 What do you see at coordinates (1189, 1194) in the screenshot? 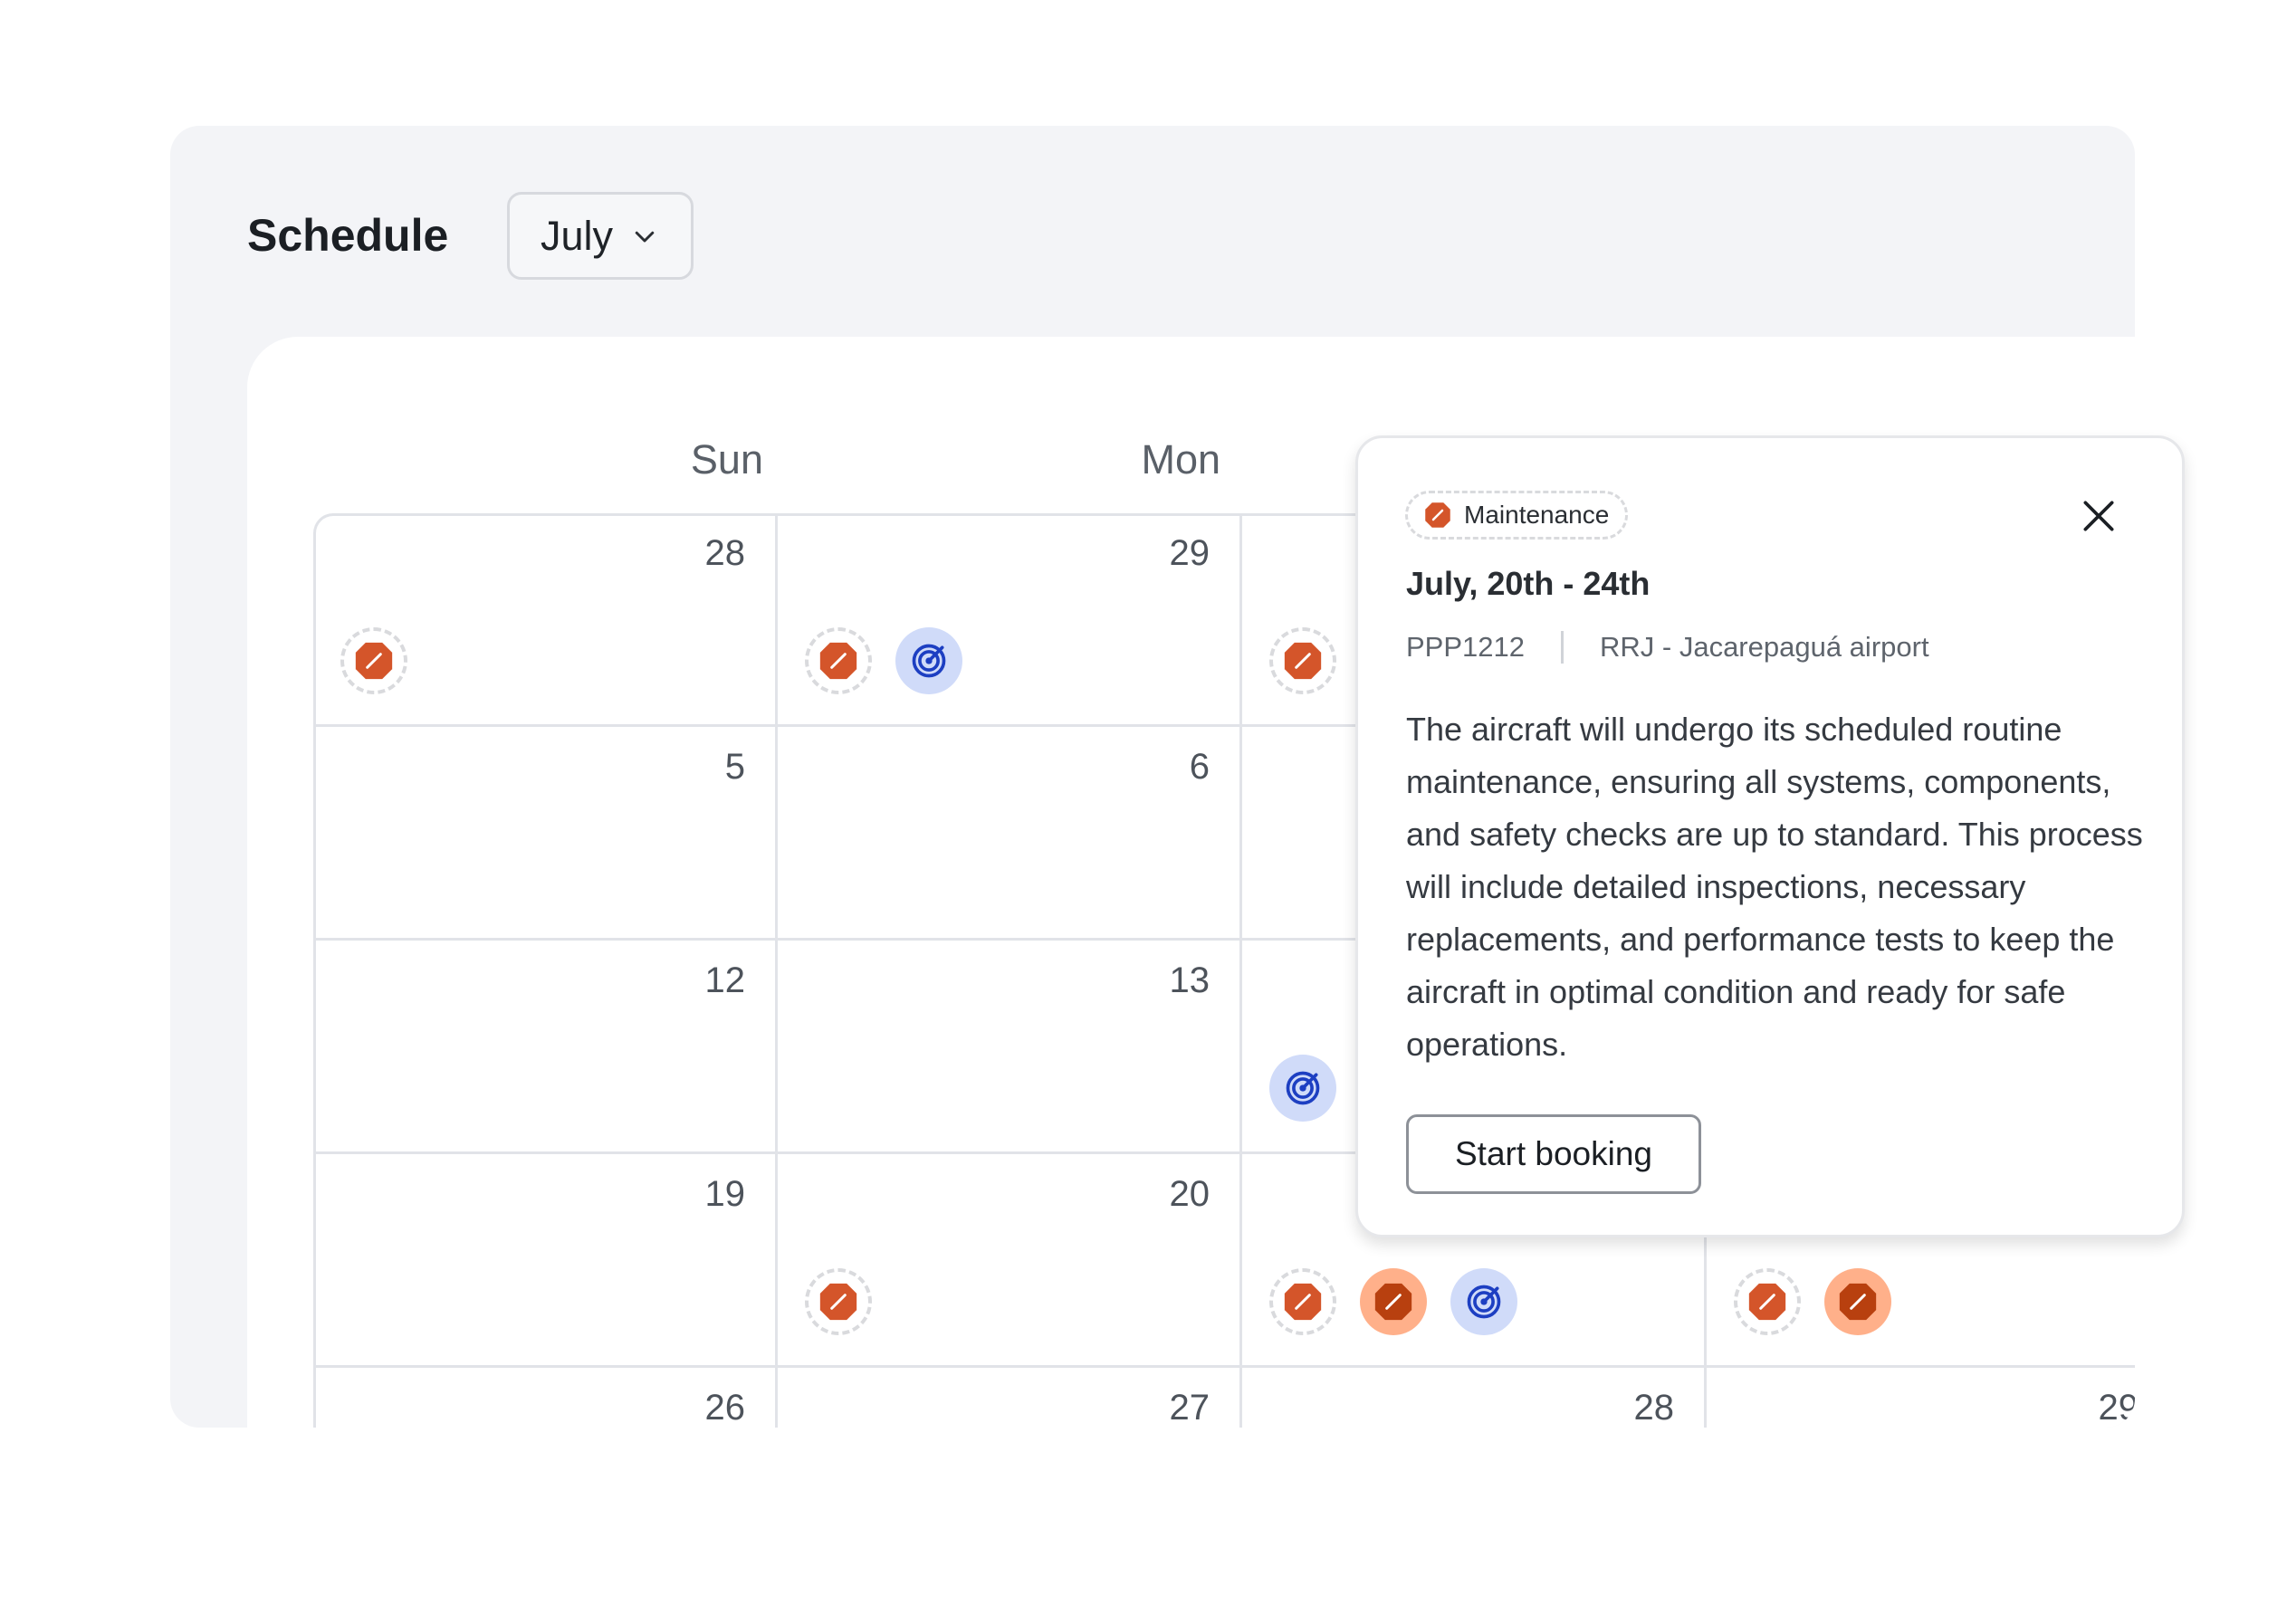
I see `day-number: 20` at bounding box center [1189, 1194].